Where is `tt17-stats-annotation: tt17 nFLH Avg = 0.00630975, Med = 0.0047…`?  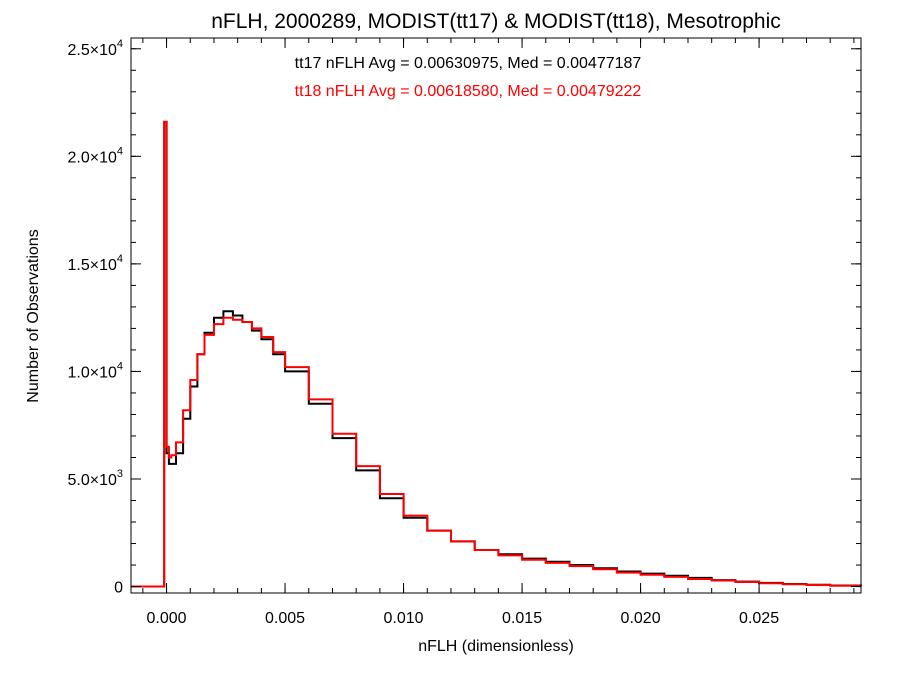
tt17-stats-annotation: tt17 nFLH Avg = 0.00630975, Med = 0.0047… is located at coordinates (468, 63).